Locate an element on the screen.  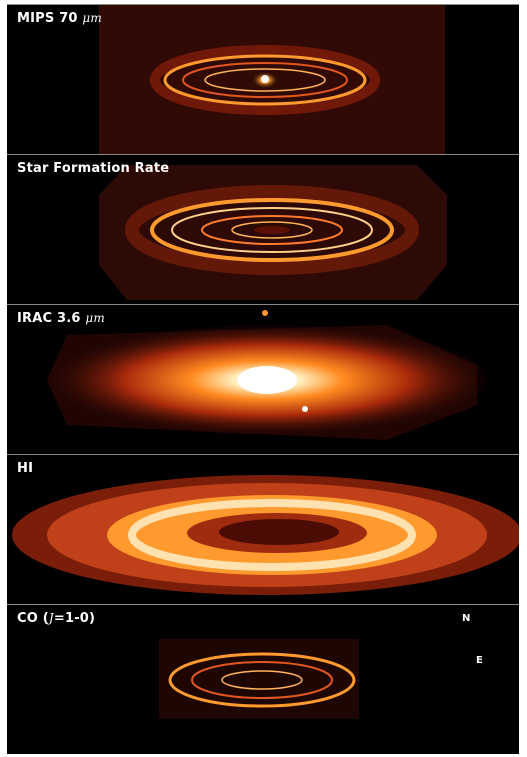
co-image is located at coordinates (259, 679).